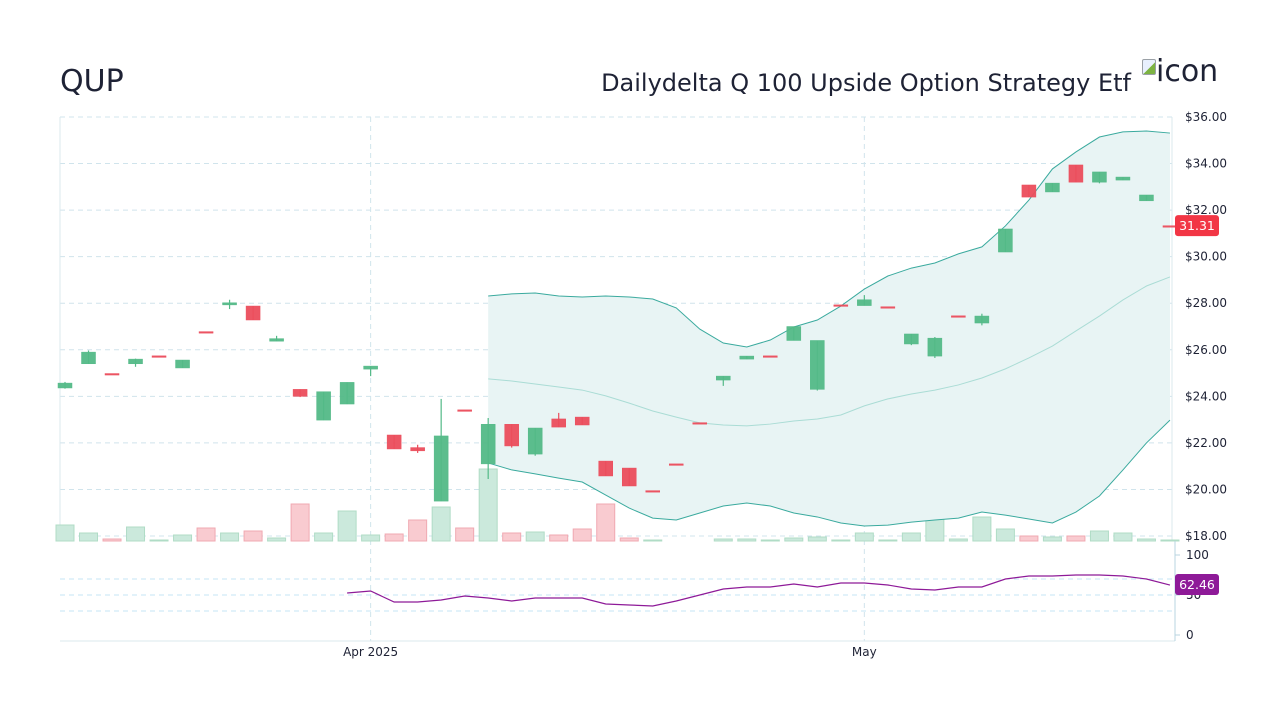 The height and width of the screenshot is (720, 1280). What do you see at coordinates (1206, 164) in the screenshot?
I see `price-axis-label: $34.00` at bounding box center [1206, 164].